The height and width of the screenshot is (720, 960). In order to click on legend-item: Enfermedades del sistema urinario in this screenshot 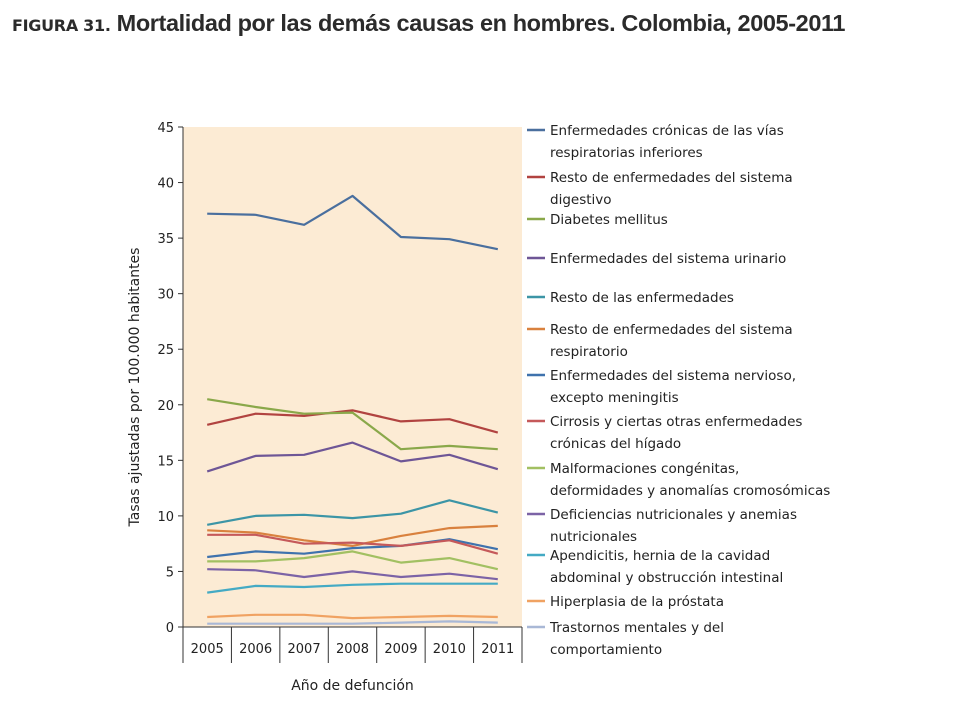, I will do `click(656, 259)`.